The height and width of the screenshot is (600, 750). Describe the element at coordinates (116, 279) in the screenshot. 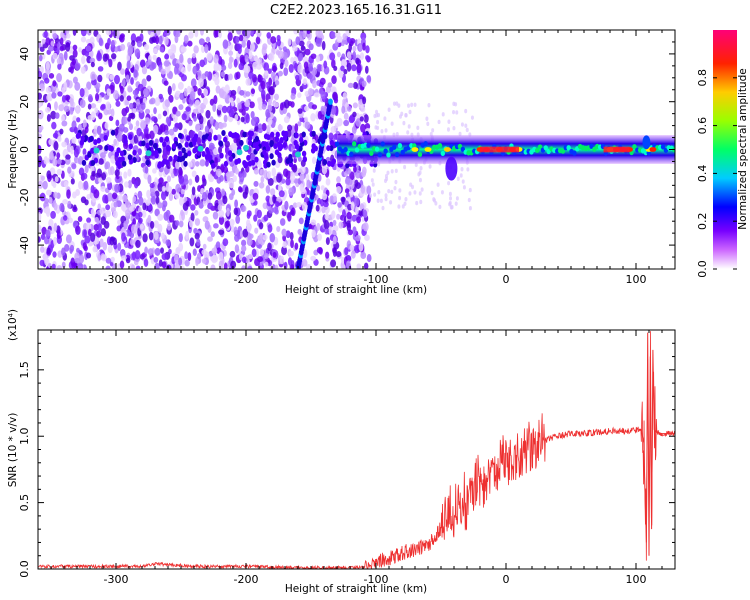

I see `heatmap-x-tick-label: -300` at that location.